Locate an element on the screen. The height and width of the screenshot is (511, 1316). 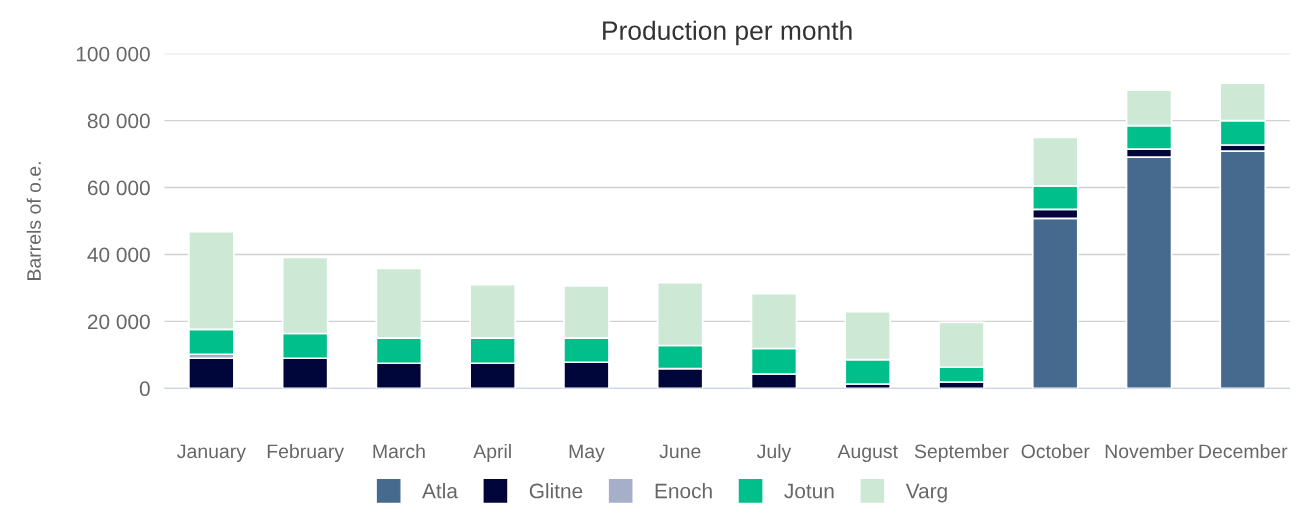
x-tick-label: August is located at coordinates (867, 453).